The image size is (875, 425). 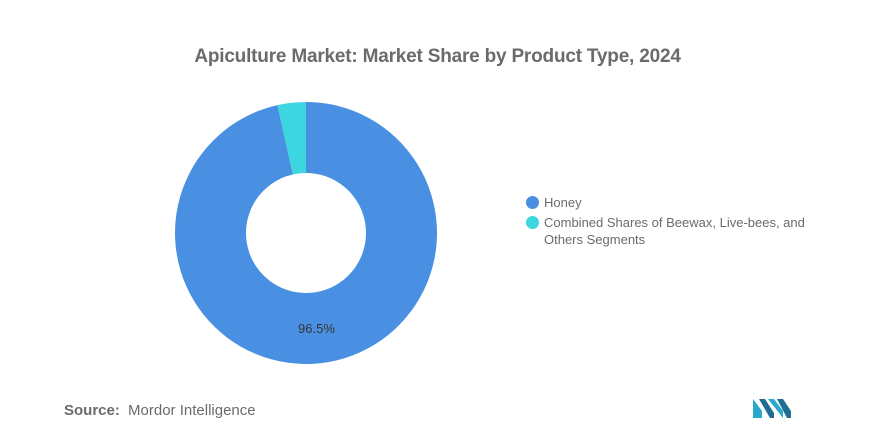 I want to click on source-line: Source: Mordor Intelligence, so click(x=160, y=410).